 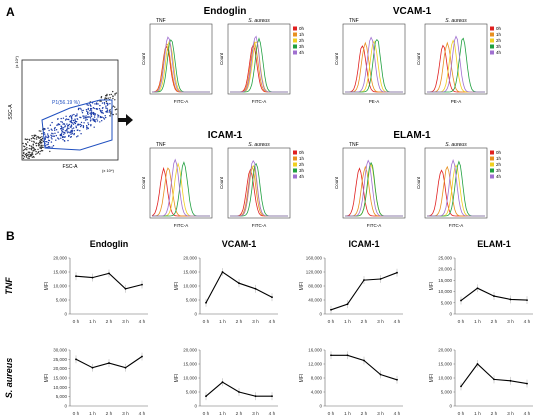 What do you see at coordinates (259, 145) in the screenshot?
I see `histogram-stimulus-label: S. aureus` at bounding box center [259, 145].